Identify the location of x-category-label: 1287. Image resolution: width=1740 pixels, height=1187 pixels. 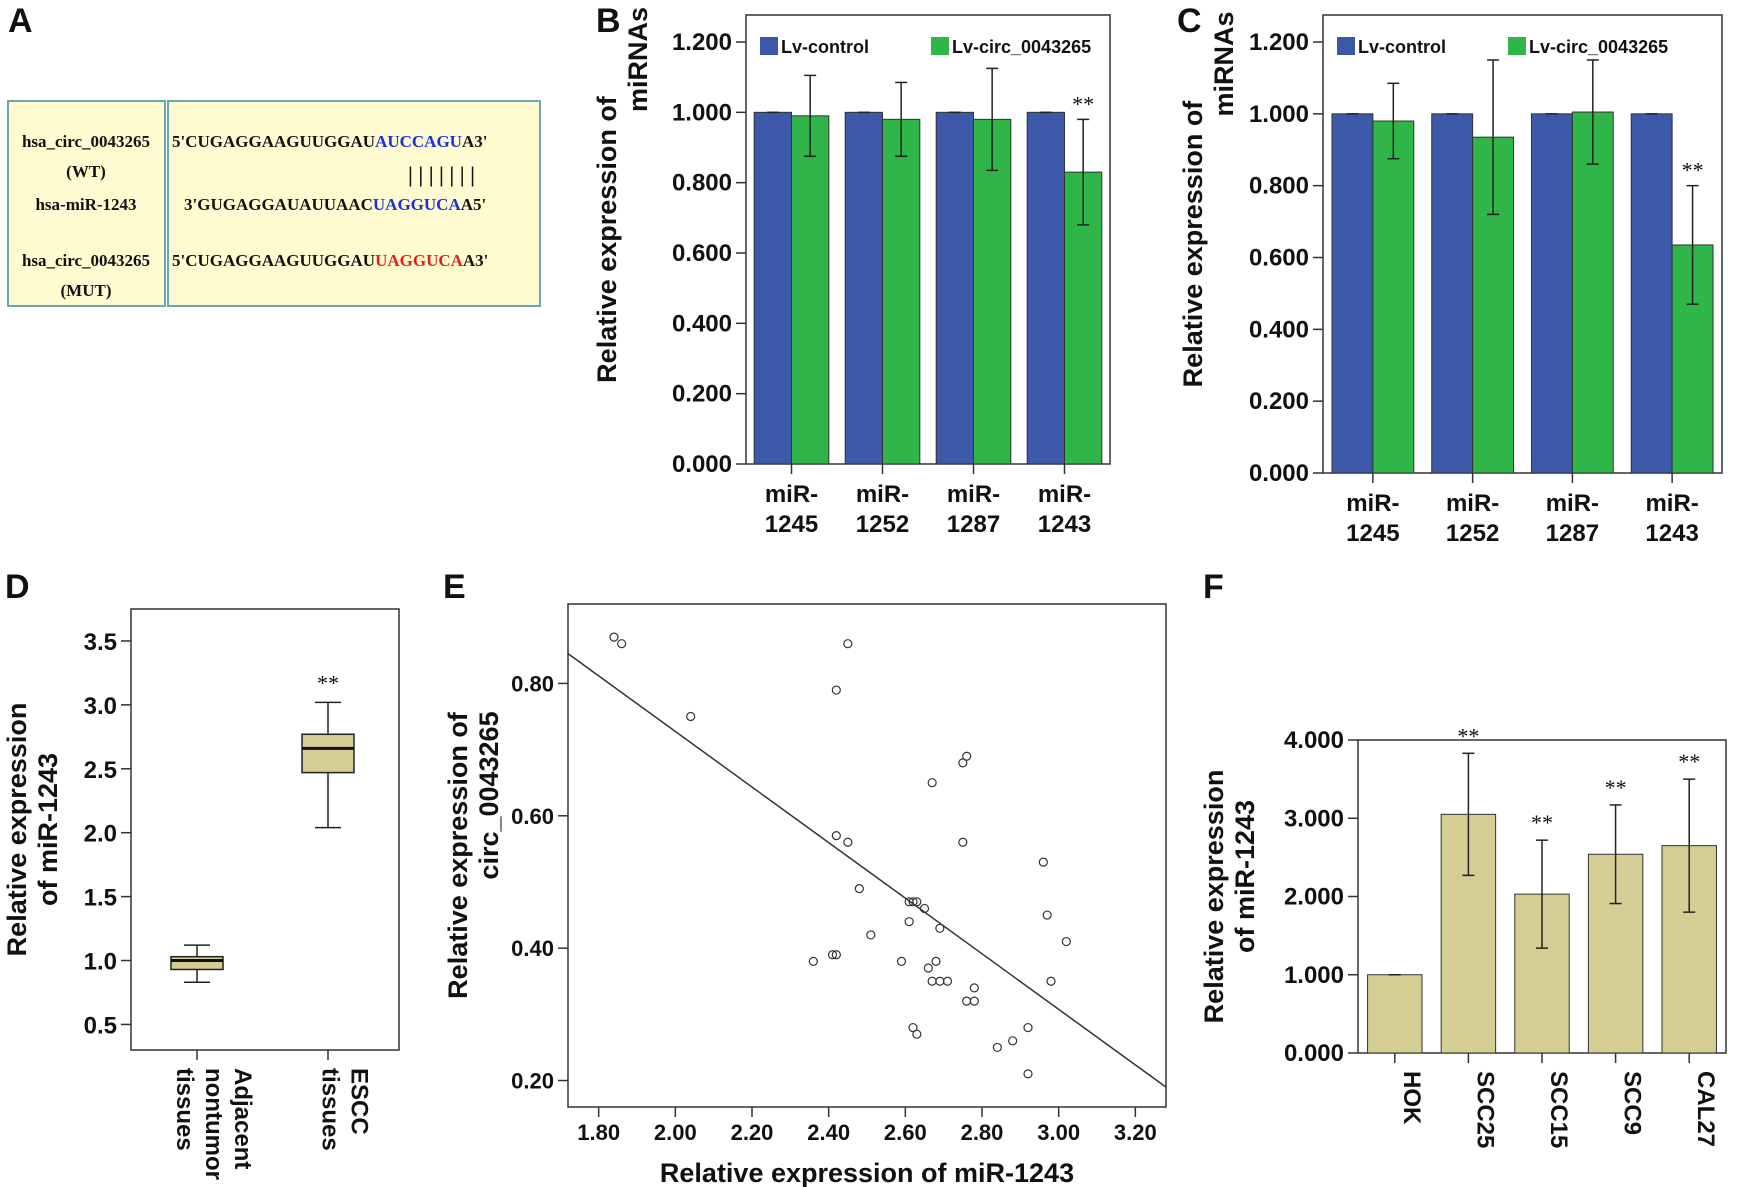
(973, 524).